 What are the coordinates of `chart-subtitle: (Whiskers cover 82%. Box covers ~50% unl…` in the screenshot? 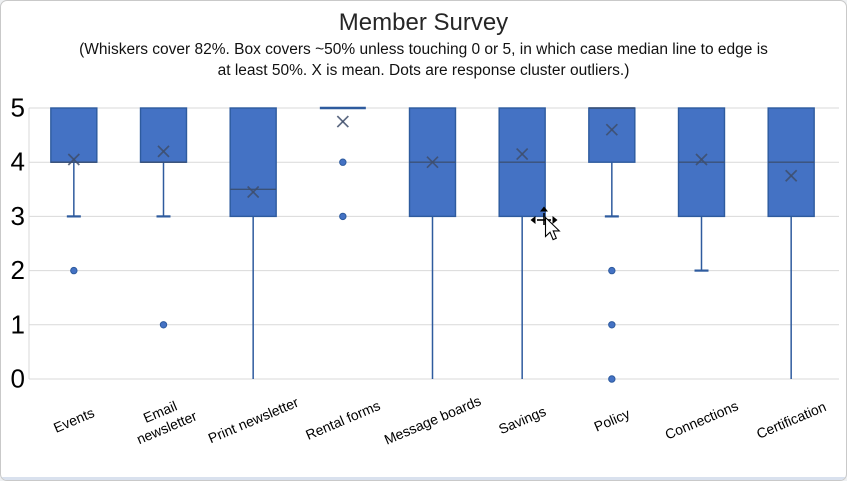 It's located at (423, 60).